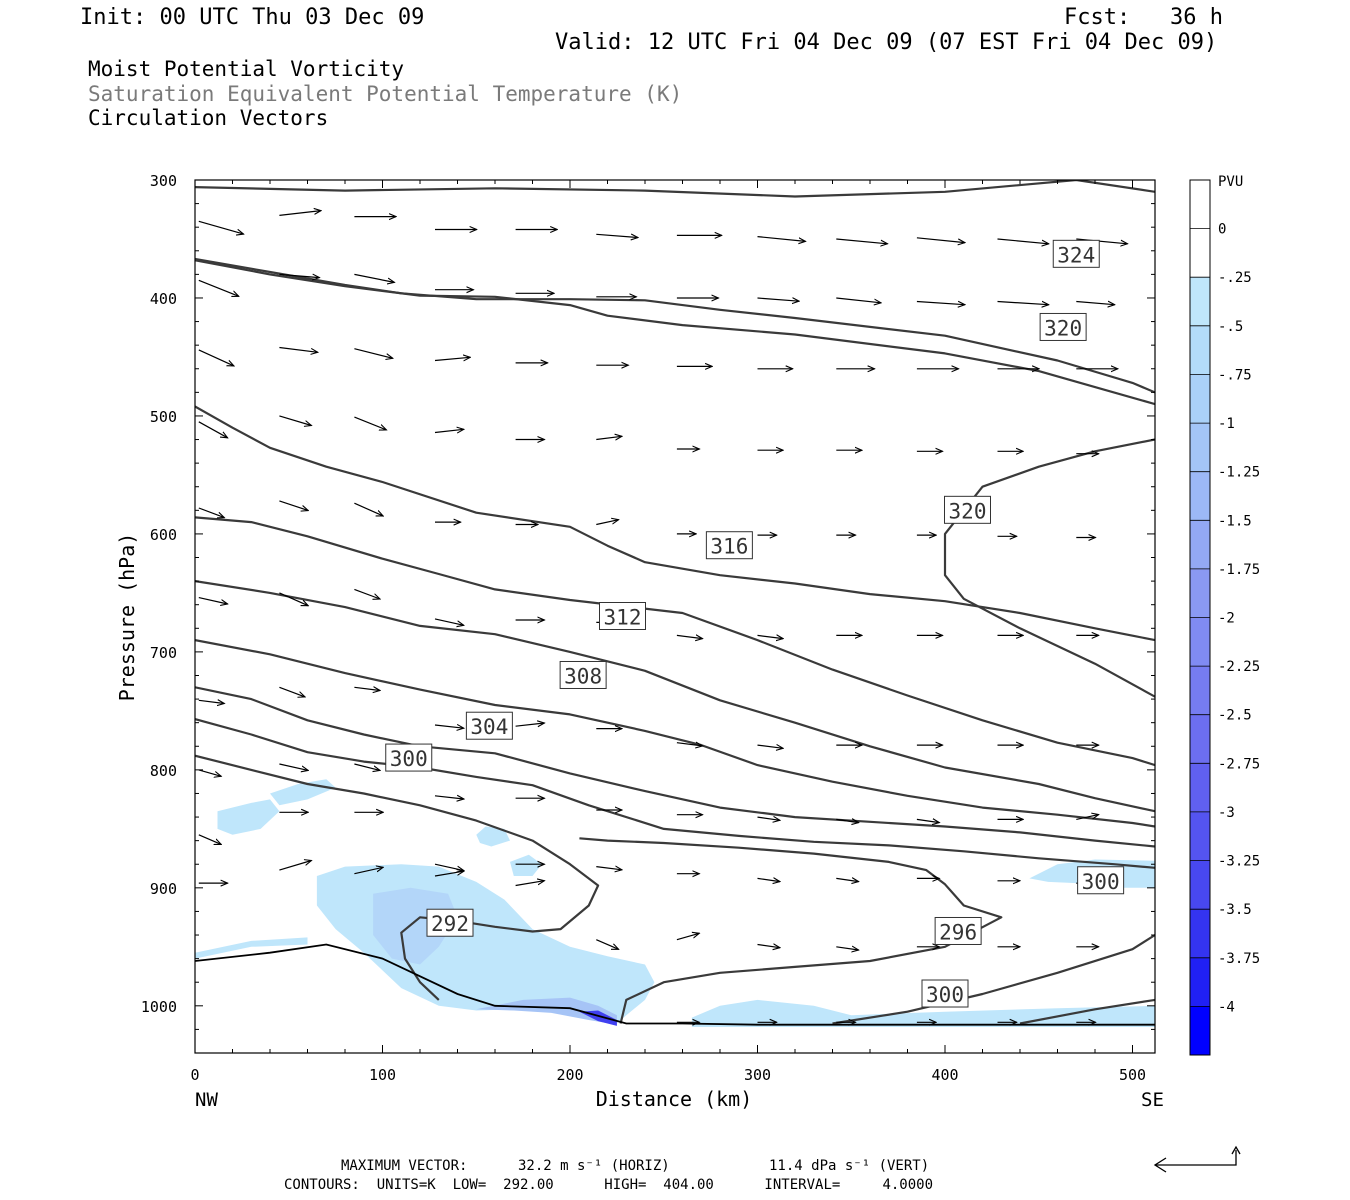 Image resolution: width=1350 pixels, height=1200 pixels. I want to click on colorbar-label: -2.75, so click(1239, 764).